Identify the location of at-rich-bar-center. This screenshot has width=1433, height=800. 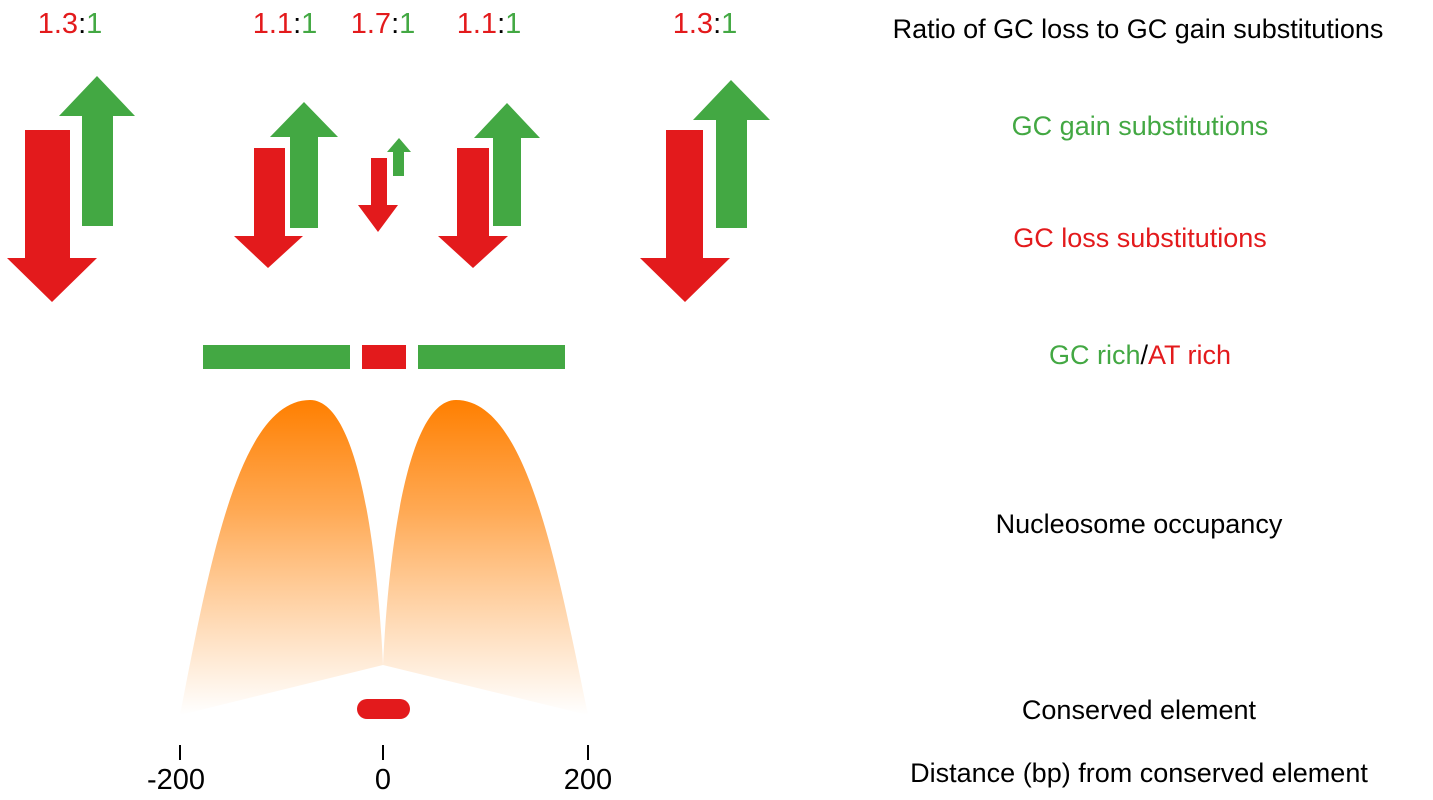
(384, 357).